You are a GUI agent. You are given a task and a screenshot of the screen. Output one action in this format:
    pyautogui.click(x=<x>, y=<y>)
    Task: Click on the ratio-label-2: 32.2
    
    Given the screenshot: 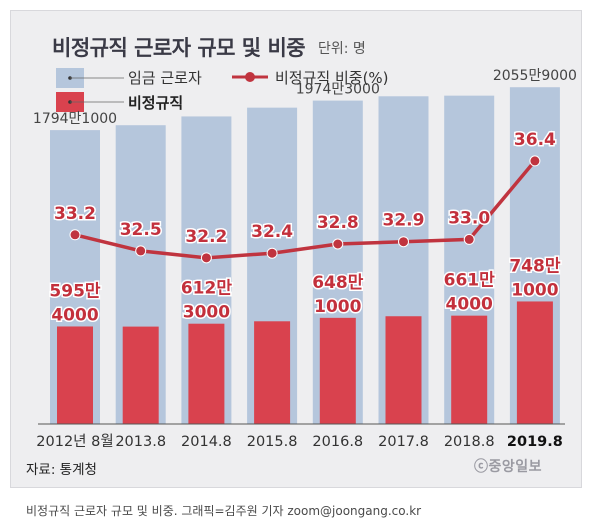 What is the action you would take?
    pyautogui.click(x=206, y=237)
    